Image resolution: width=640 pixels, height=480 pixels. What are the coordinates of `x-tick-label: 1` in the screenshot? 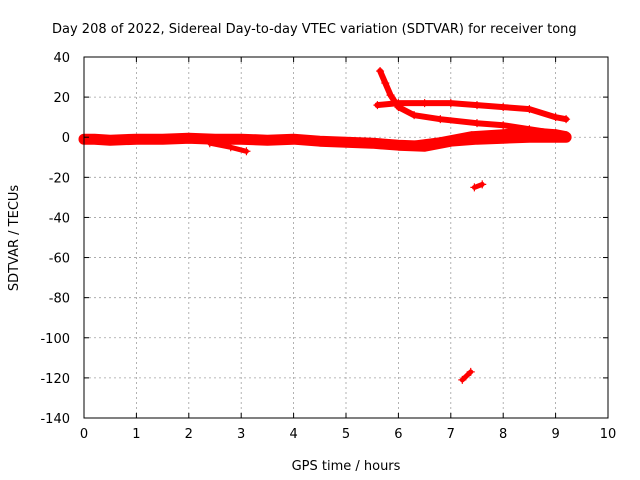 It's located at (136, 434).